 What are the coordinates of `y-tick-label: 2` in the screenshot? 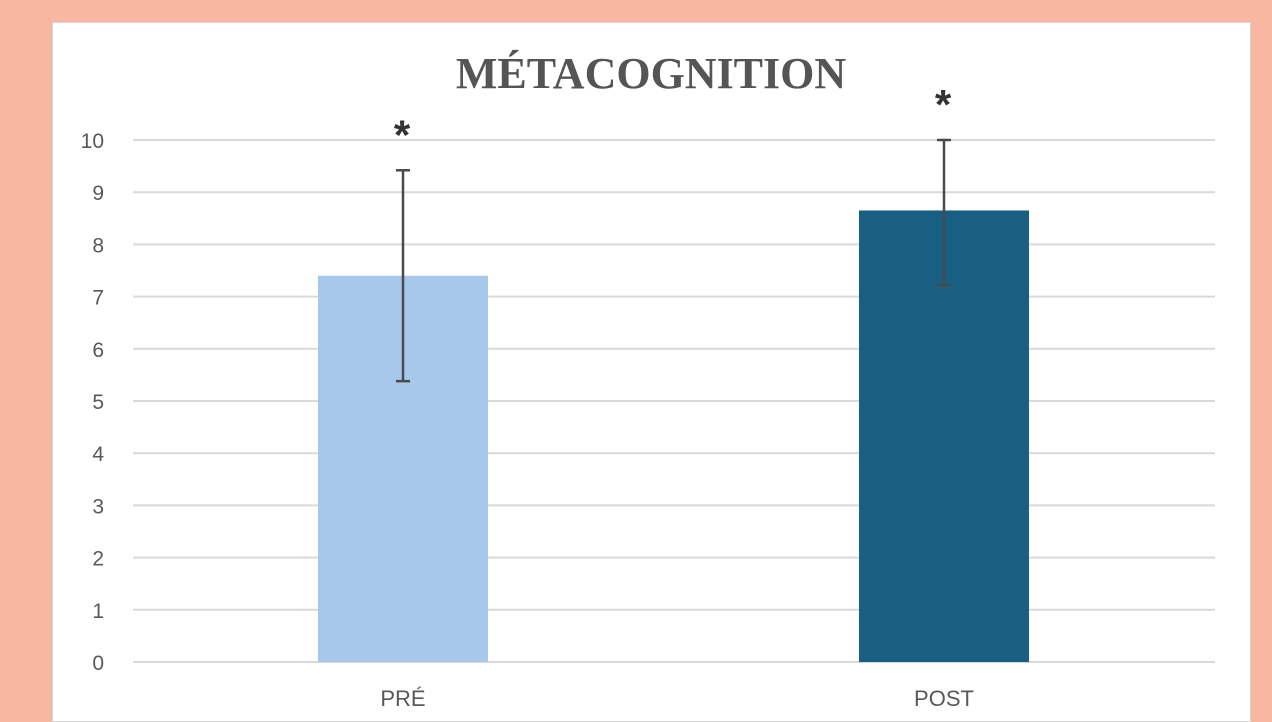 It's located at (98, 559).